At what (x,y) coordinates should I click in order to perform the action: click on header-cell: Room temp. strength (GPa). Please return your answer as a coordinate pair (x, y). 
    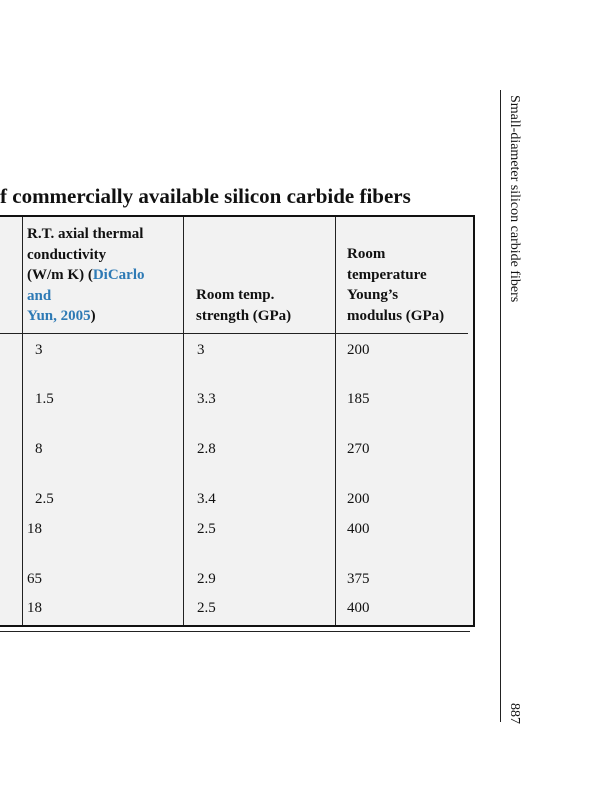
    Looking at the image, I should click on (243, 305).